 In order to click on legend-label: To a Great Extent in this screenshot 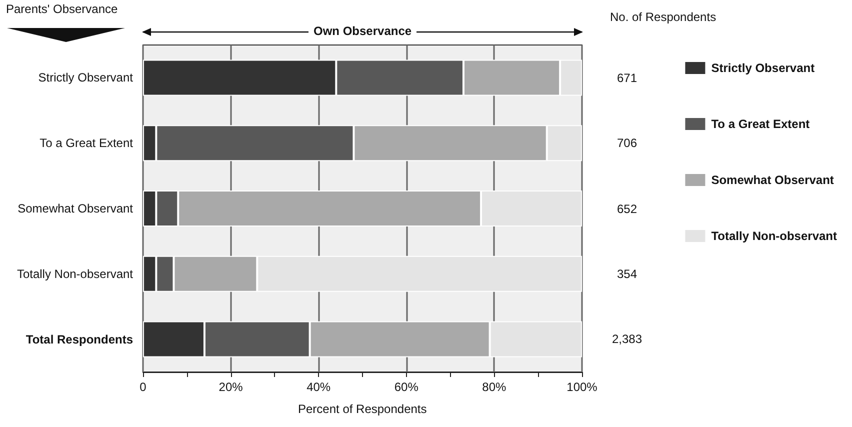, I will do `click(760, 124)`.